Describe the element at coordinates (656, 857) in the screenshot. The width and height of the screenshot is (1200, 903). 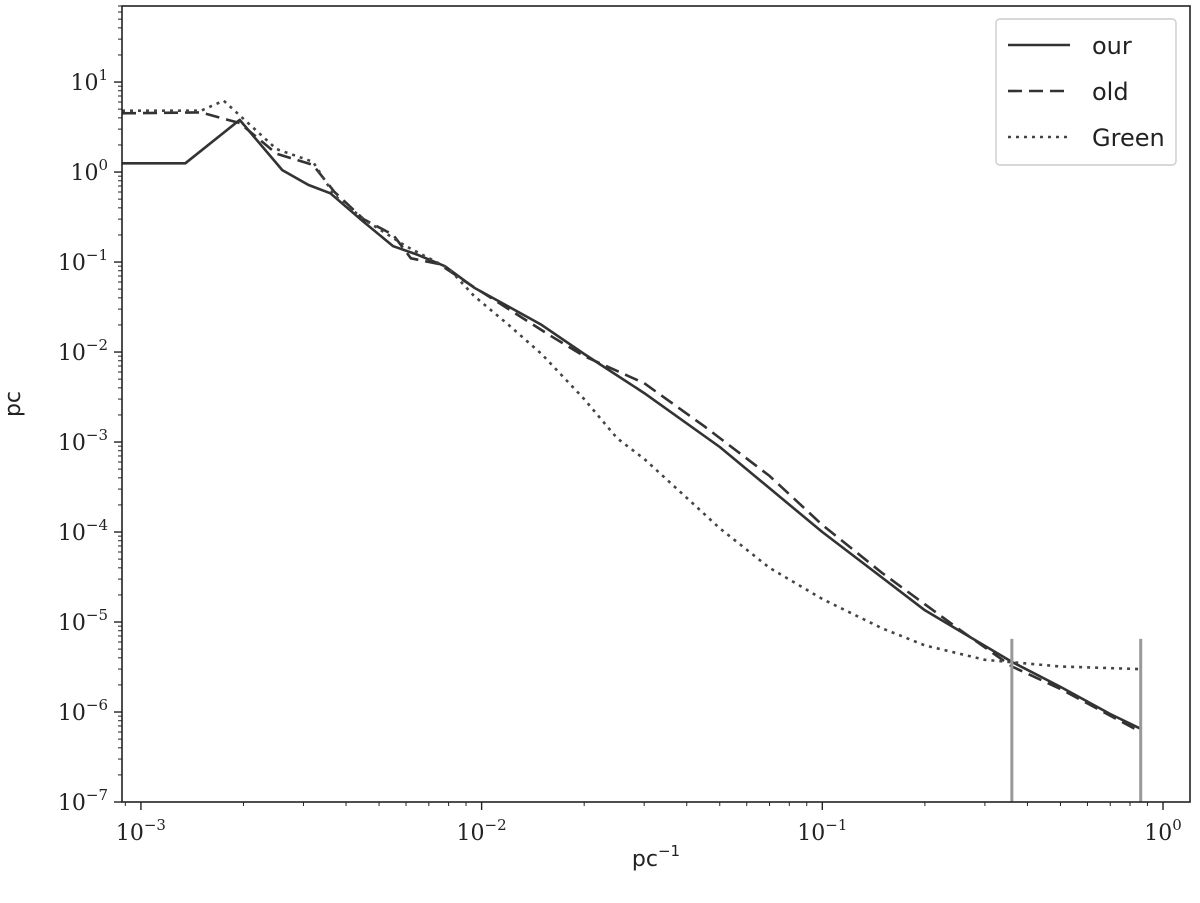
I see `x-axis-label: pc−1` at that location.